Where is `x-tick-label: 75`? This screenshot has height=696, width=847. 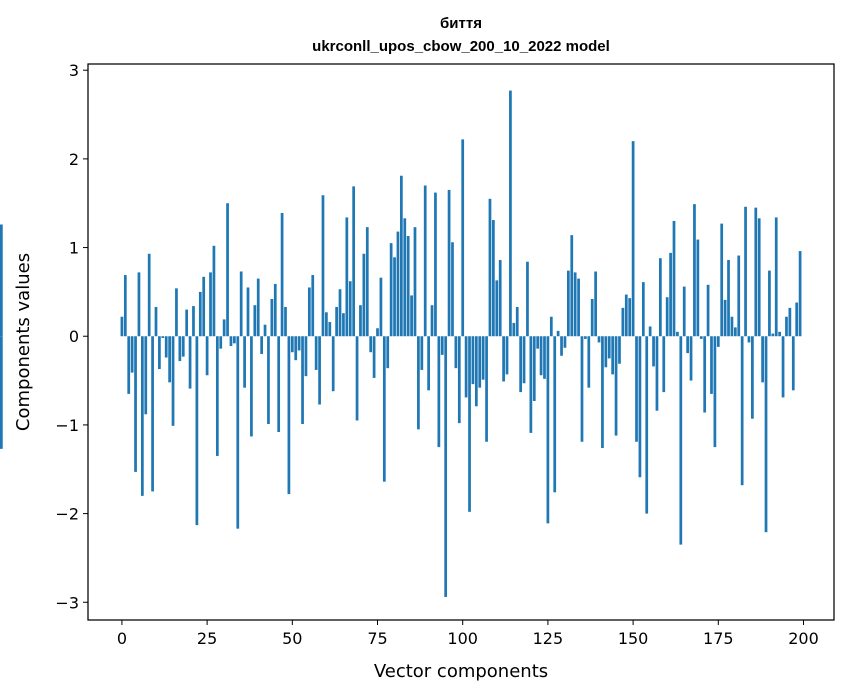 x-tick-label: 75 is located at coordinates (377, 638).